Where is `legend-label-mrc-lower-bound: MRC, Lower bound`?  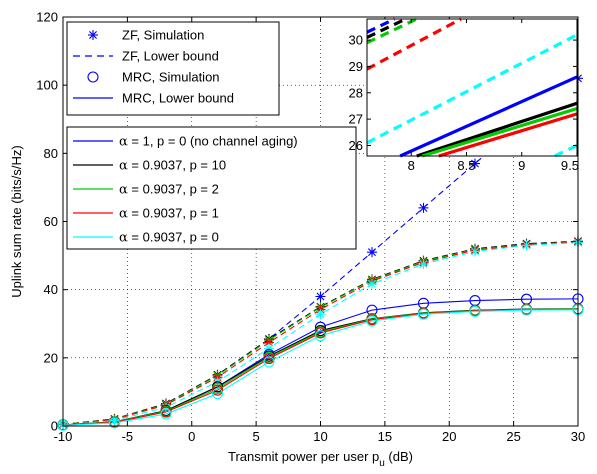
legend-label-mrc-lower-bound: MRC, Lower bound is located at coordinates (178, 98).